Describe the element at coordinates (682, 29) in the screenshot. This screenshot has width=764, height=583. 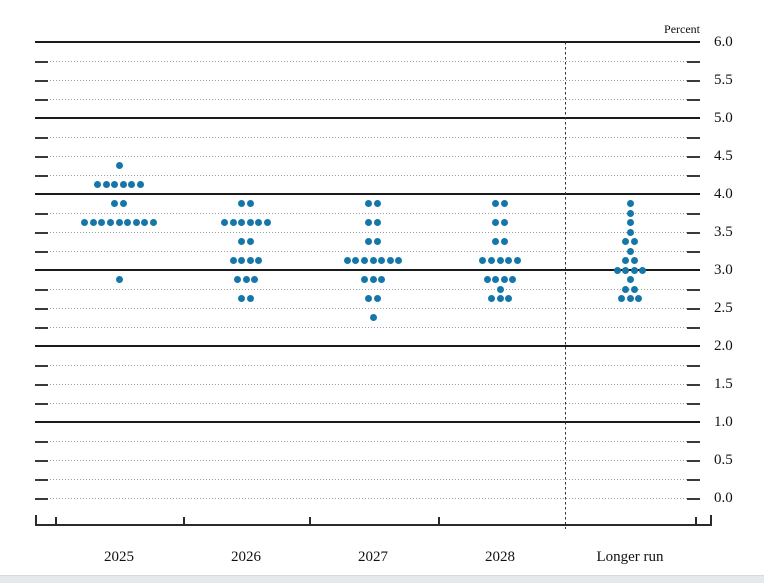
I see `y-axis-unit-label: Percent` at that location.